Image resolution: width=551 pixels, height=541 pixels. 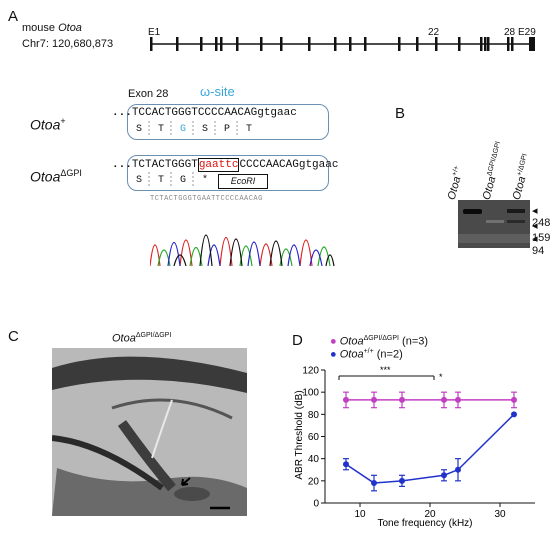 I want to click on exon-label-e29: E29, so click(x=527, y=32).